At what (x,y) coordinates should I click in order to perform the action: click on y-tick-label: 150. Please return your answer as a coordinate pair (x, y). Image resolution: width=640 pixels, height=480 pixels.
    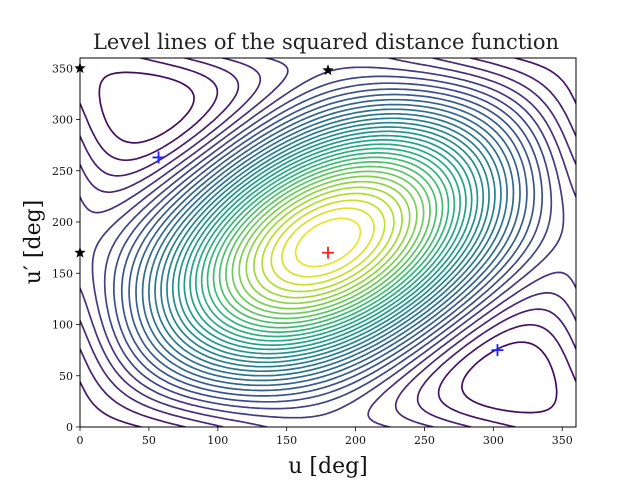
    Looking at the image, I should click on (62, 273).